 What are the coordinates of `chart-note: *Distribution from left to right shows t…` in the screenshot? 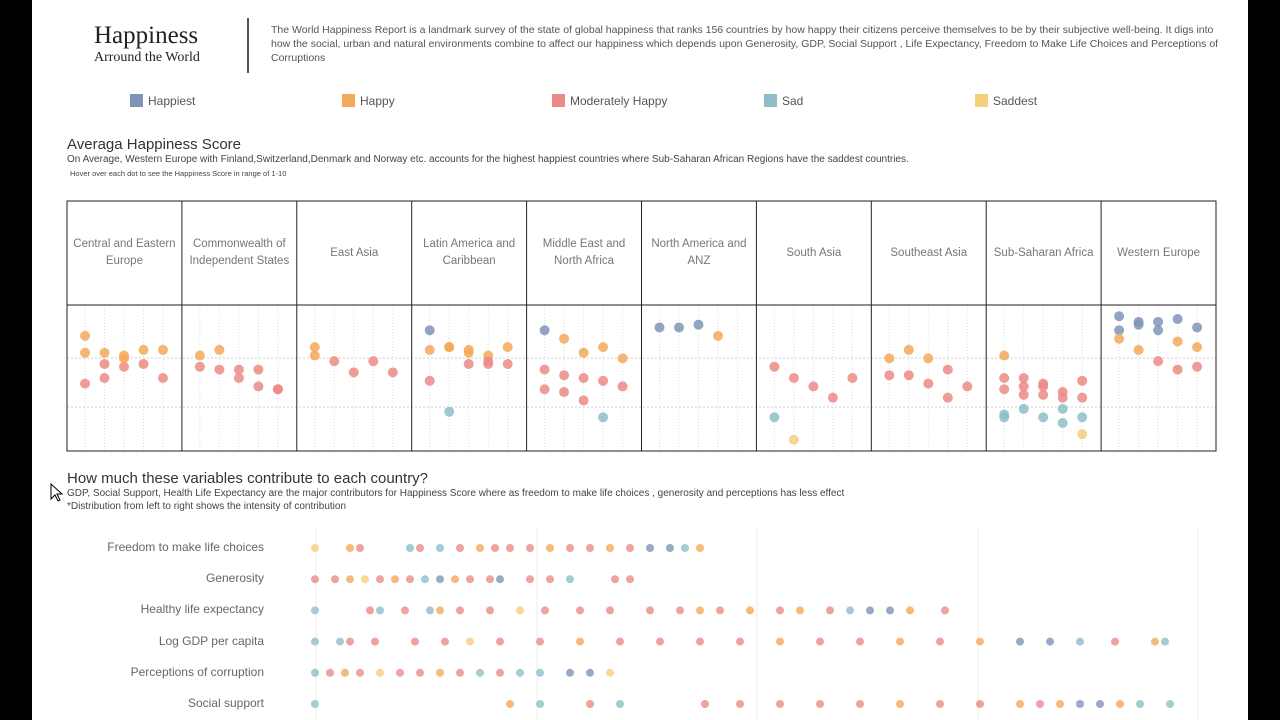 It's located at (207, 506).